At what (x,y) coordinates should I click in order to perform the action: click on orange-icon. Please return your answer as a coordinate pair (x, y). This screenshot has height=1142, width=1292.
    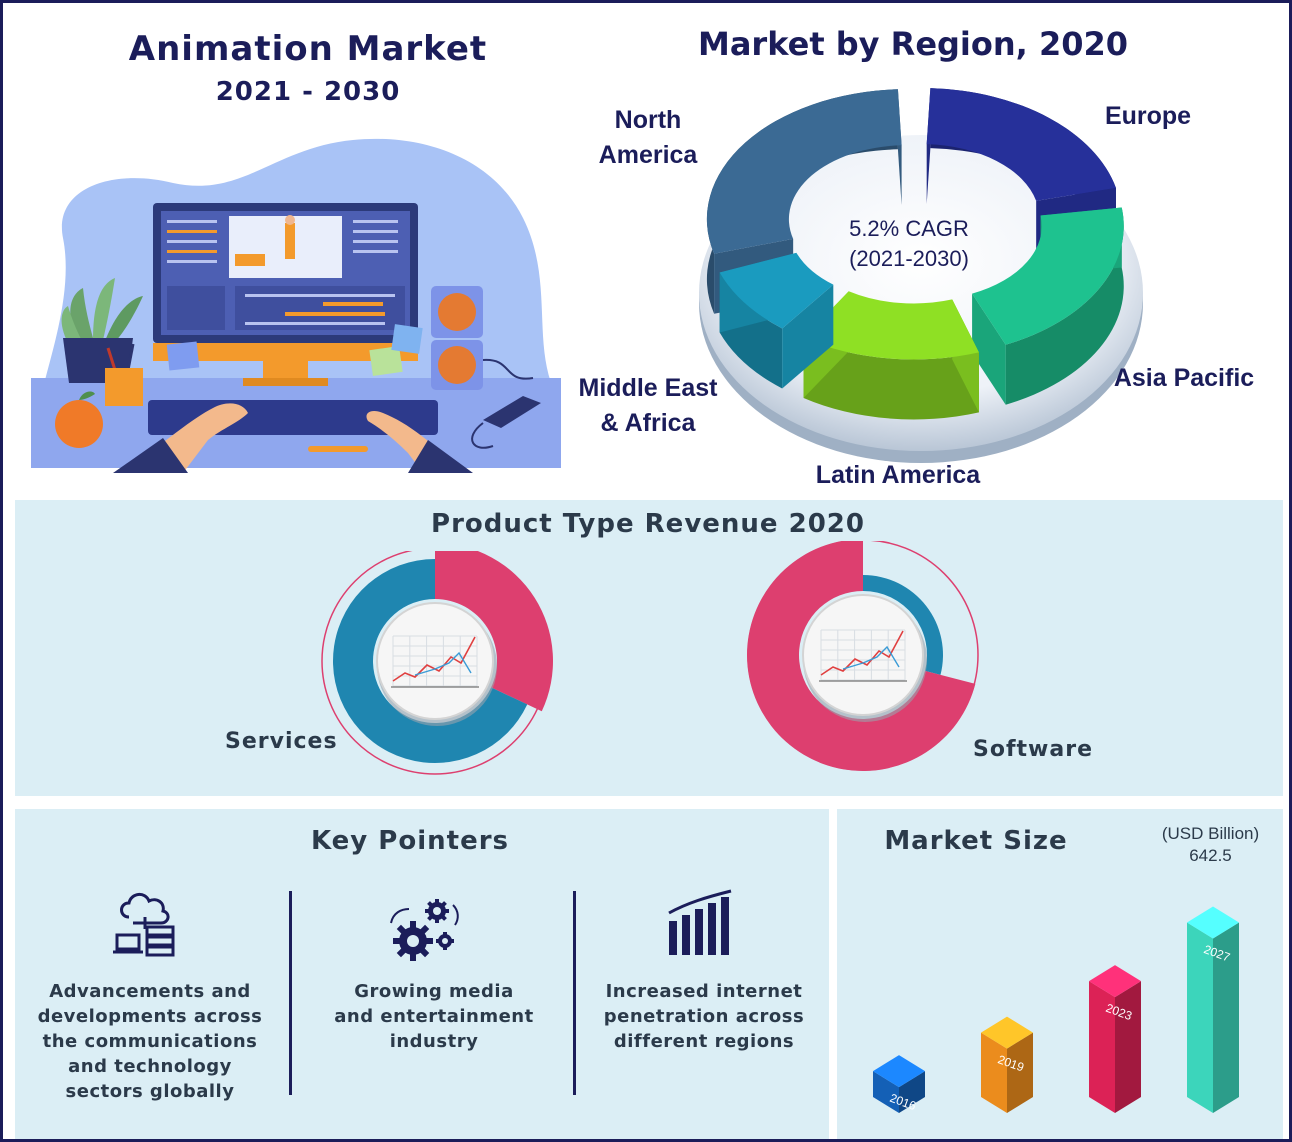
    Looking at the image, I should click on (79, 424).